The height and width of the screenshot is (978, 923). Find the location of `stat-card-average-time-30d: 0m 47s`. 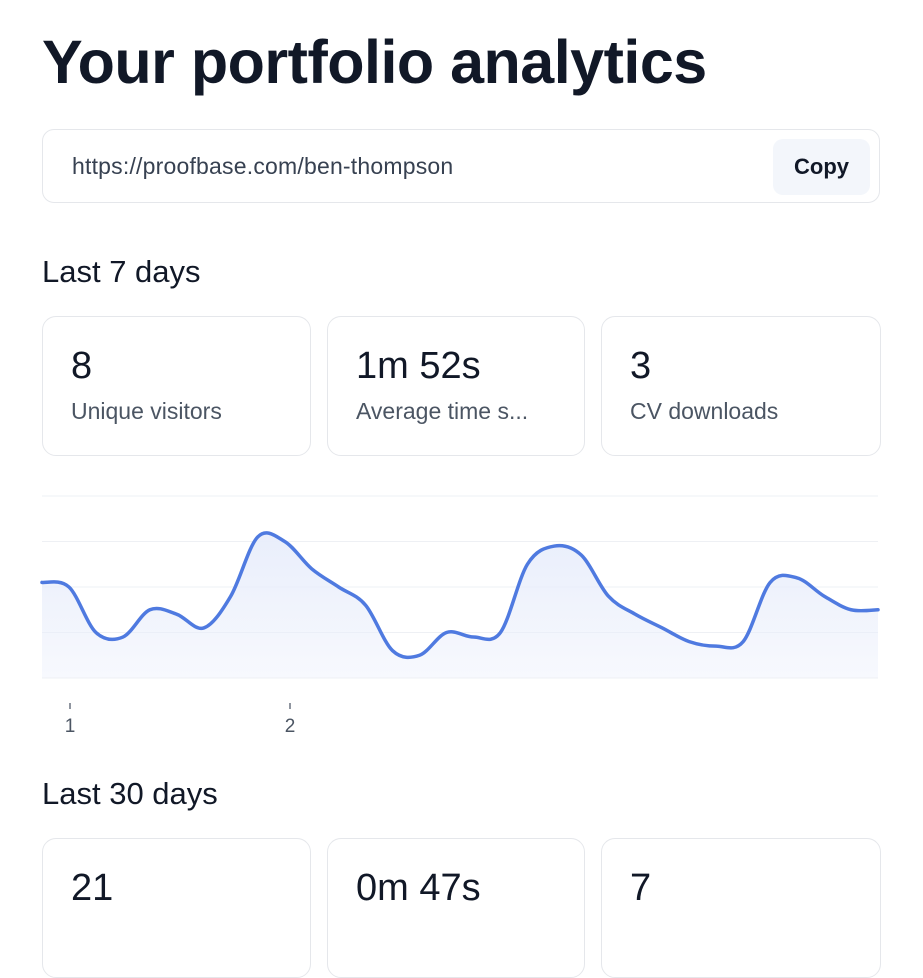

stat-card-average-time-30d: 0m 47s is located at coordinates (456, 908).